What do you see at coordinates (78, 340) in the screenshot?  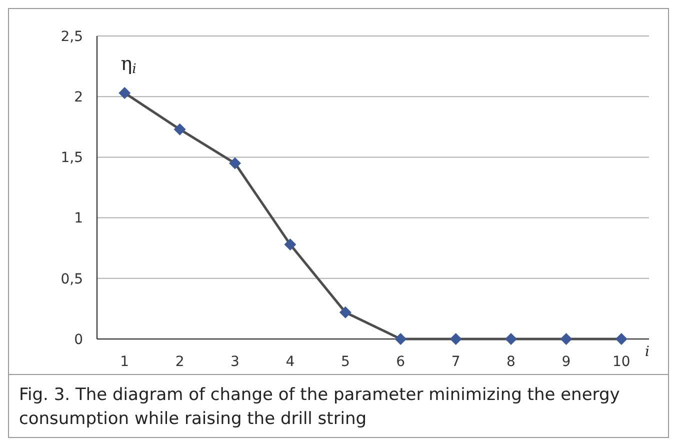 I see `y-tick-label: 0` at bounding box center [78, 340].